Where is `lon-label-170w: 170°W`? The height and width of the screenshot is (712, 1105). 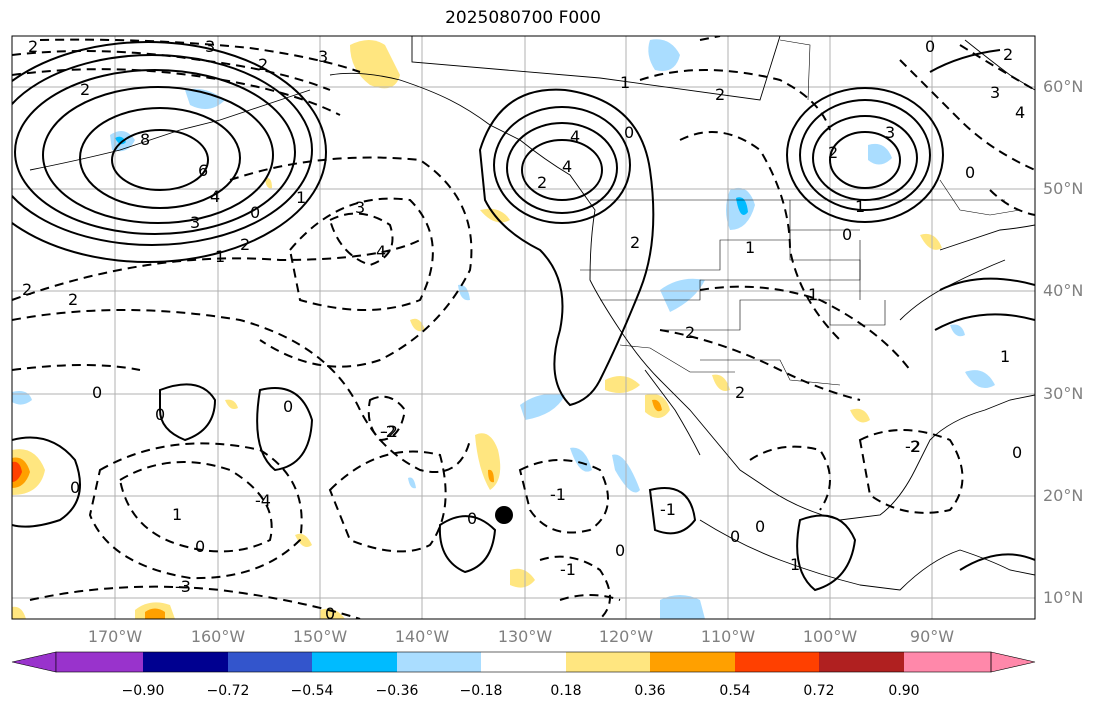
lon-label-170w: 170°W is located at coordinates (115, 636).